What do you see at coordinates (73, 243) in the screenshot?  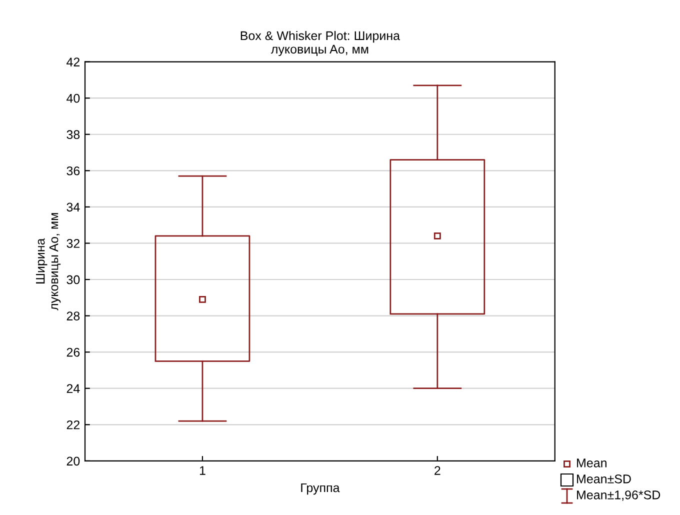 I see `y-tick-label: 32` at bounding box center [73, 243].